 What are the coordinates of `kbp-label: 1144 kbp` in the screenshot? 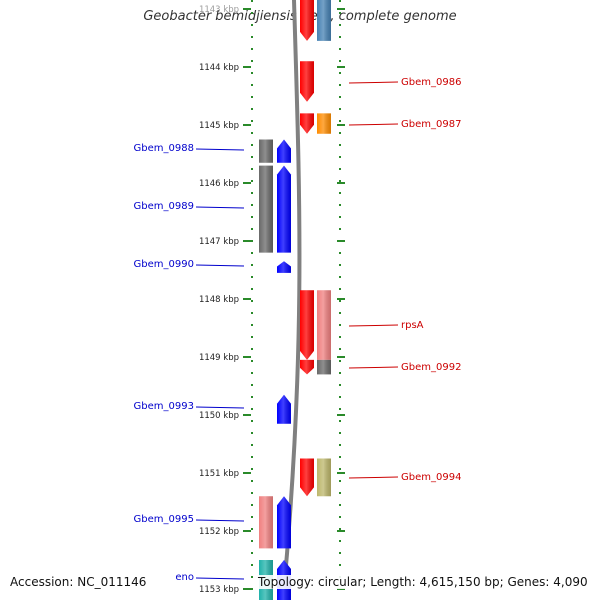 It's located at (219, 68).